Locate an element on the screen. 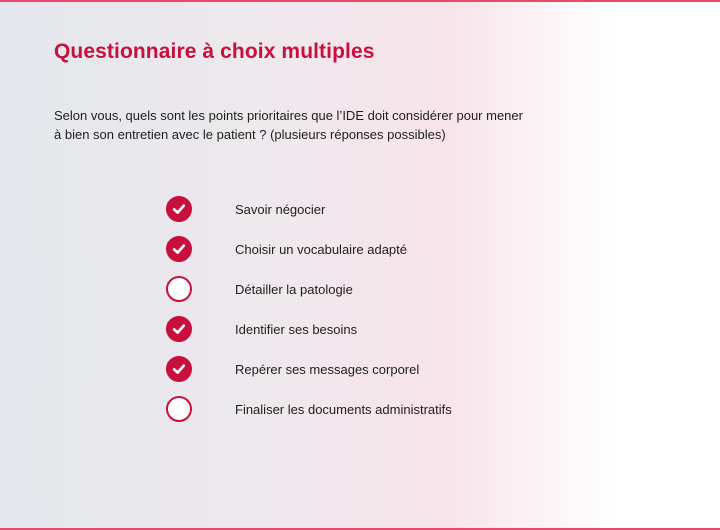 Image resolution: width=720 pixels, height=530 pixels. answer-option: Finaliser les documents administratifs is located at coordinates (309, 409).